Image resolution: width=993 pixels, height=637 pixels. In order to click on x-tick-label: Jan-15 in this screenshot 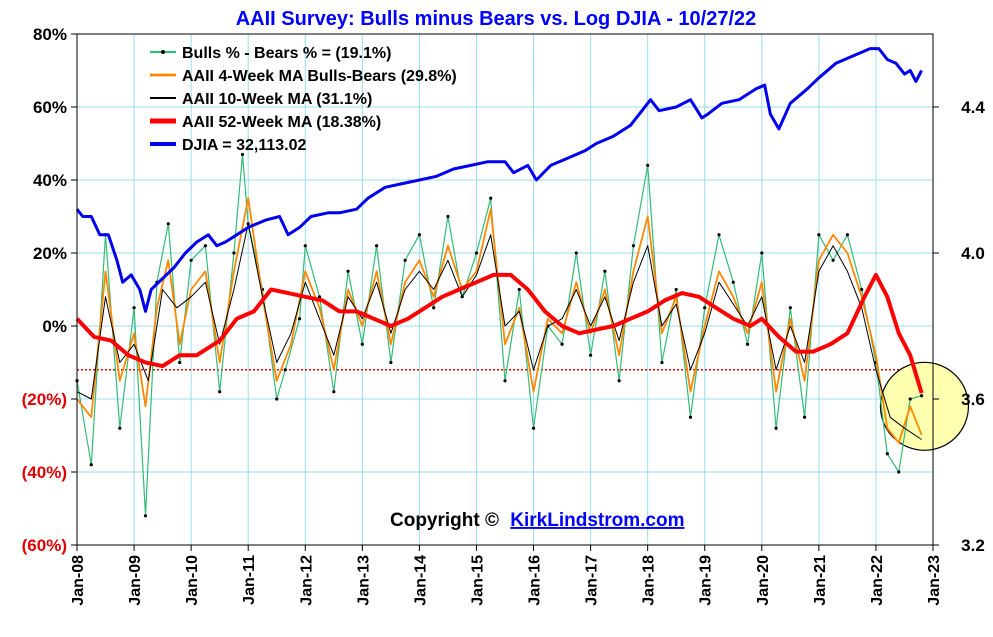, I will do `click(477, 580)`.